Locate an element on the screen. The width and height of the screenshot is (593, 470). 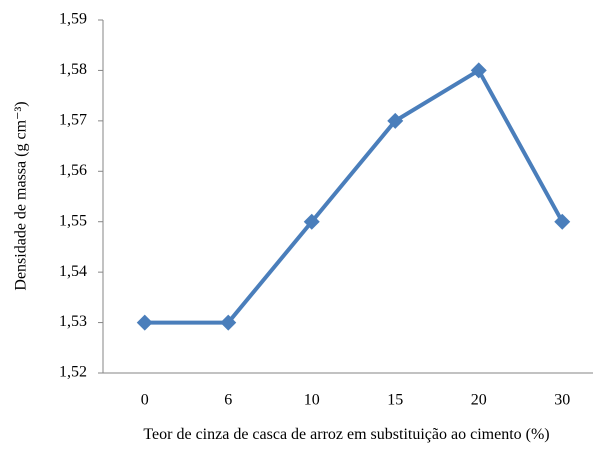
y-axis-label: Densidade de massa (g cm⁻³) is located at coordinates (21, 195).